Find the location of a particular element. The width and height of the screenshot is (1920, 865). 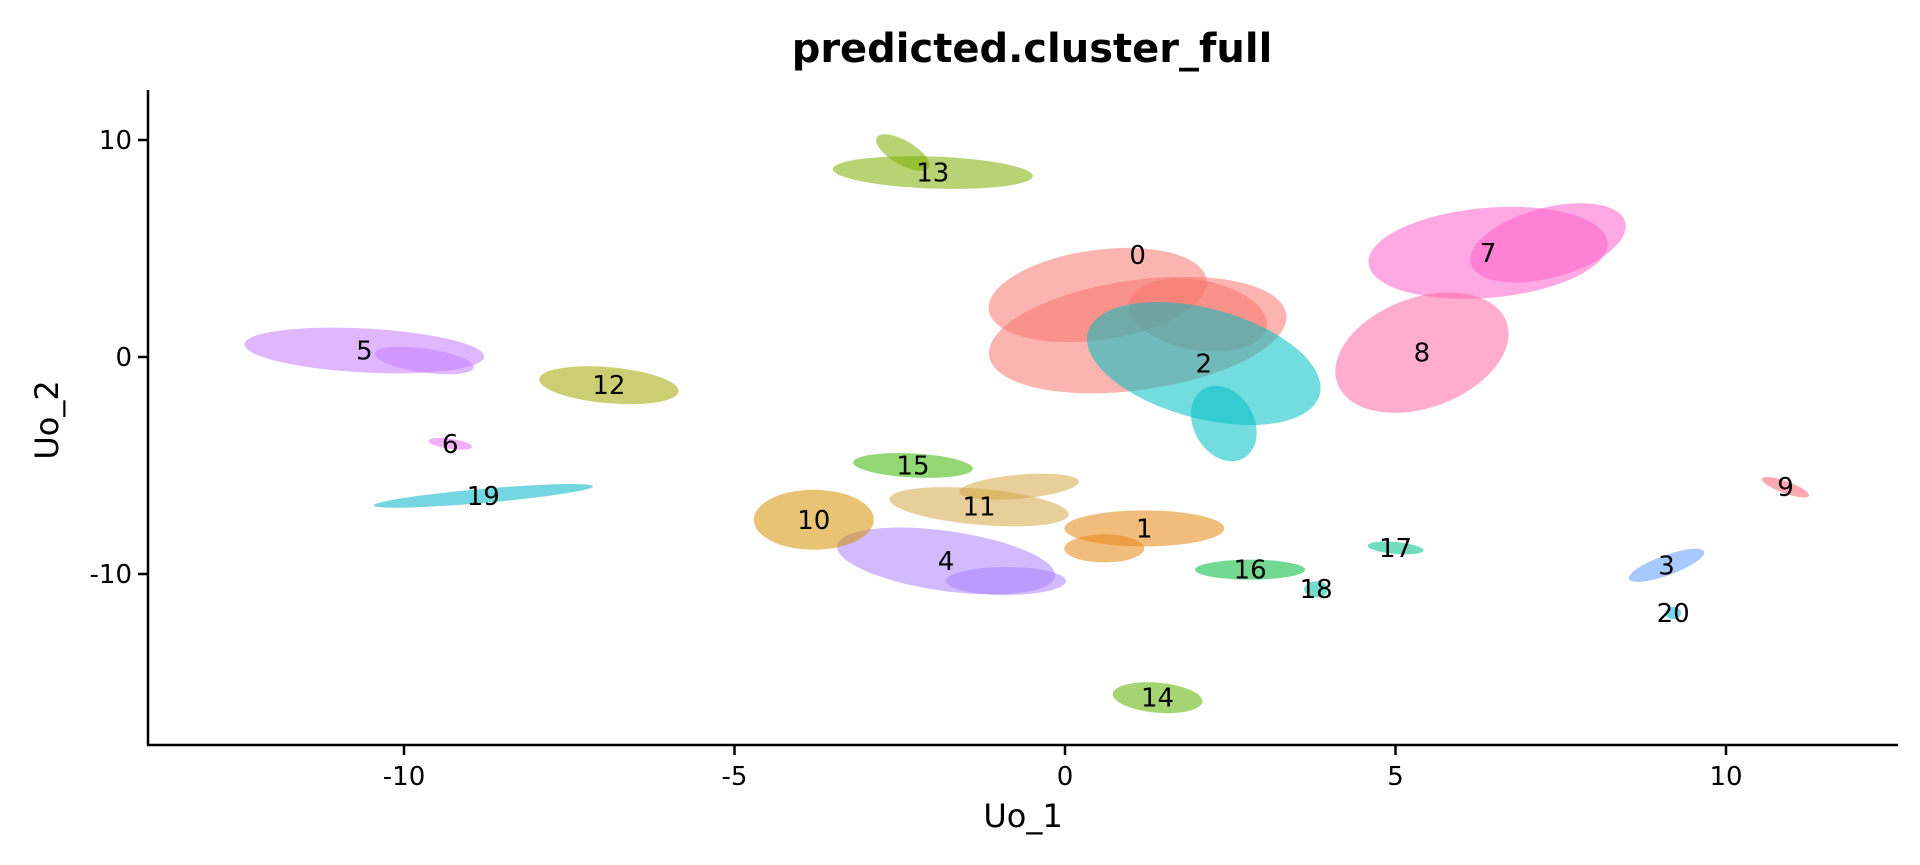

cluster-label-18: 18 is located at coordinates (1316, 590).